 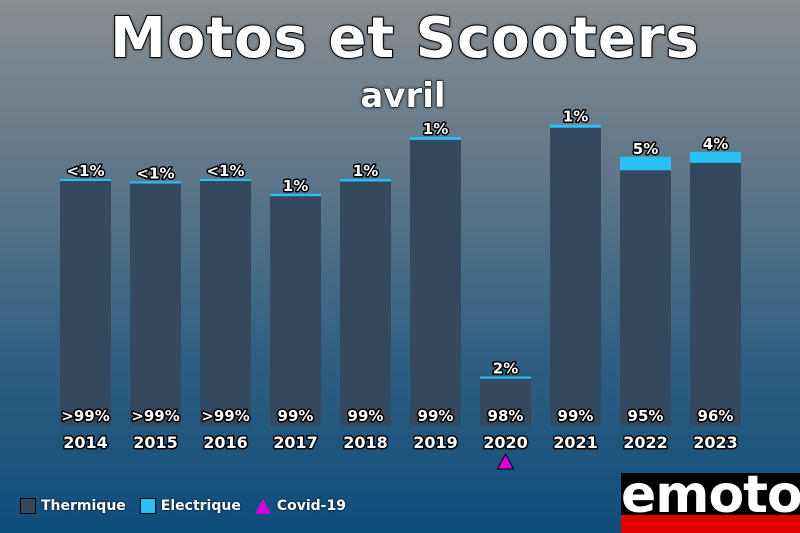 I want to click on legend: Thermique Electrique Covid-19, so click(x=190, y=506).